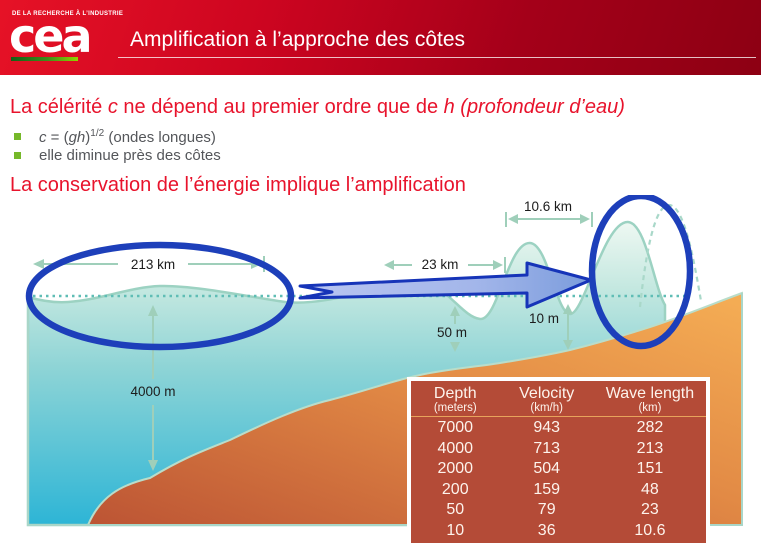 Image resolution: width=761 pixels, height=556 pixels. I want to click on table-row: 4000 713 213, so click(550, 448).